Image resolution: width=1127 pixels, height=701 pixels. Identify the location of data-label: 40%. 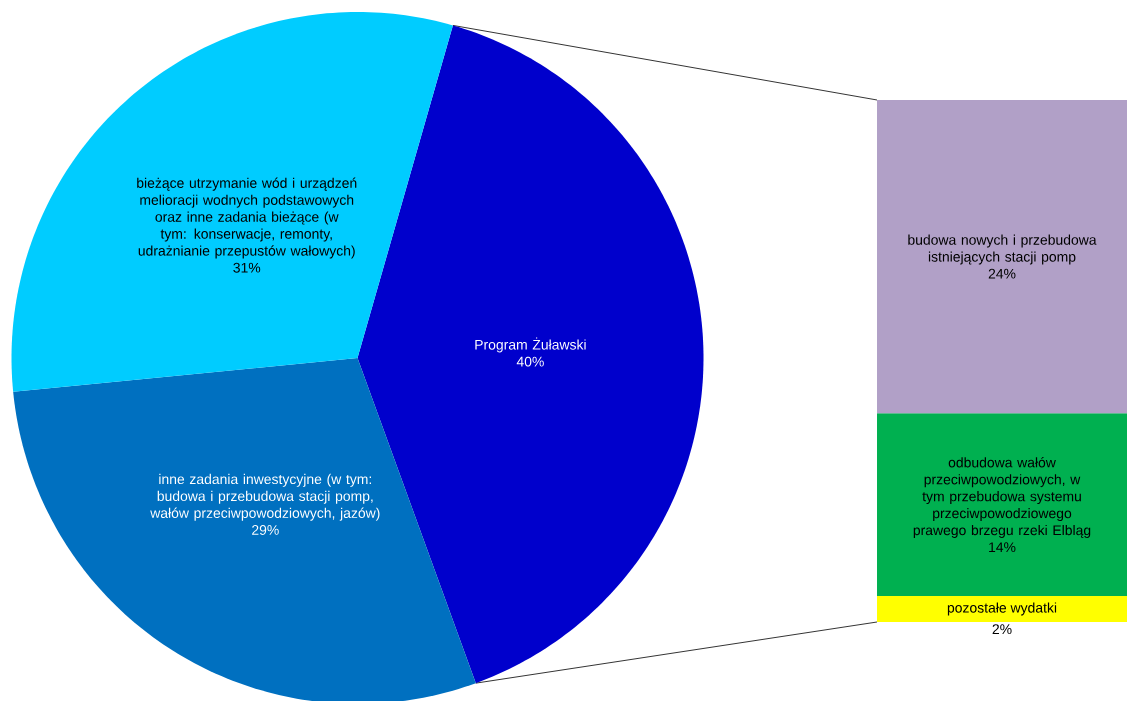
(530, 361).